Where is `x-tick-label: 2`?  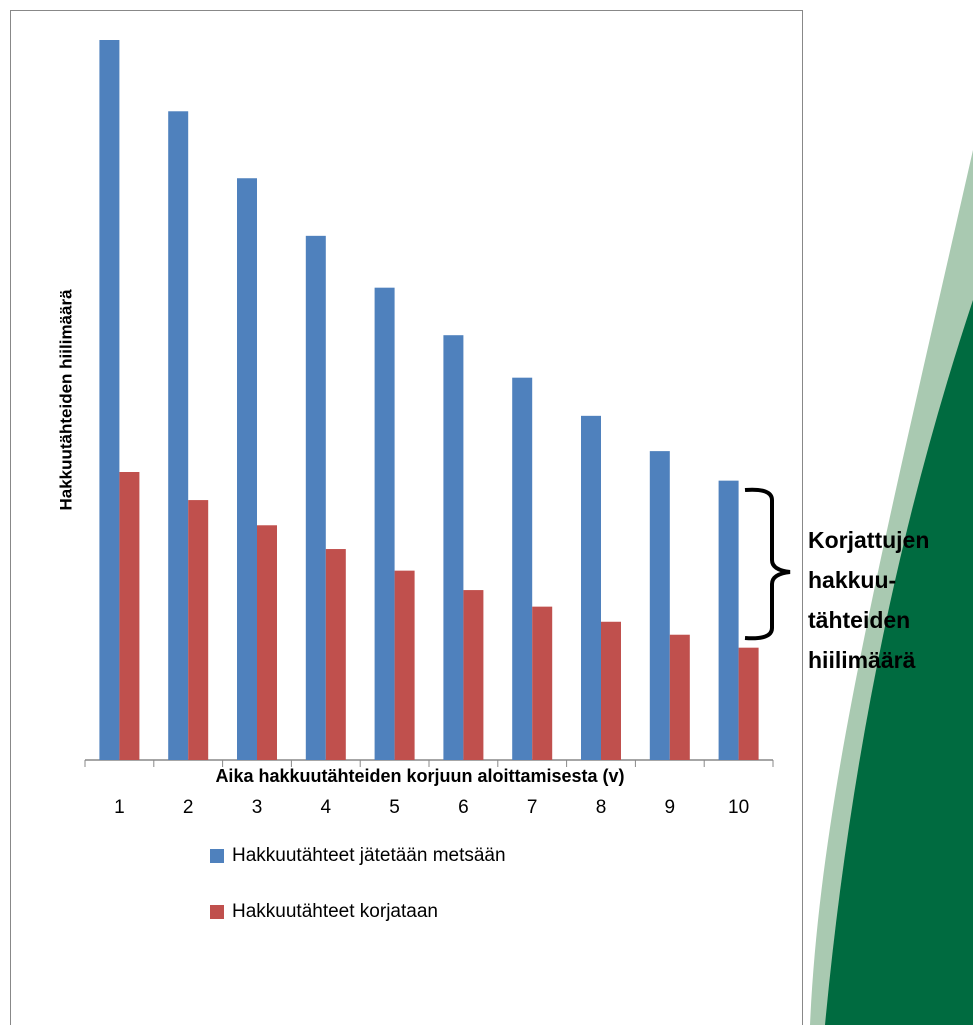 x-tick-label: 2 is located at coordinates (188, 807).